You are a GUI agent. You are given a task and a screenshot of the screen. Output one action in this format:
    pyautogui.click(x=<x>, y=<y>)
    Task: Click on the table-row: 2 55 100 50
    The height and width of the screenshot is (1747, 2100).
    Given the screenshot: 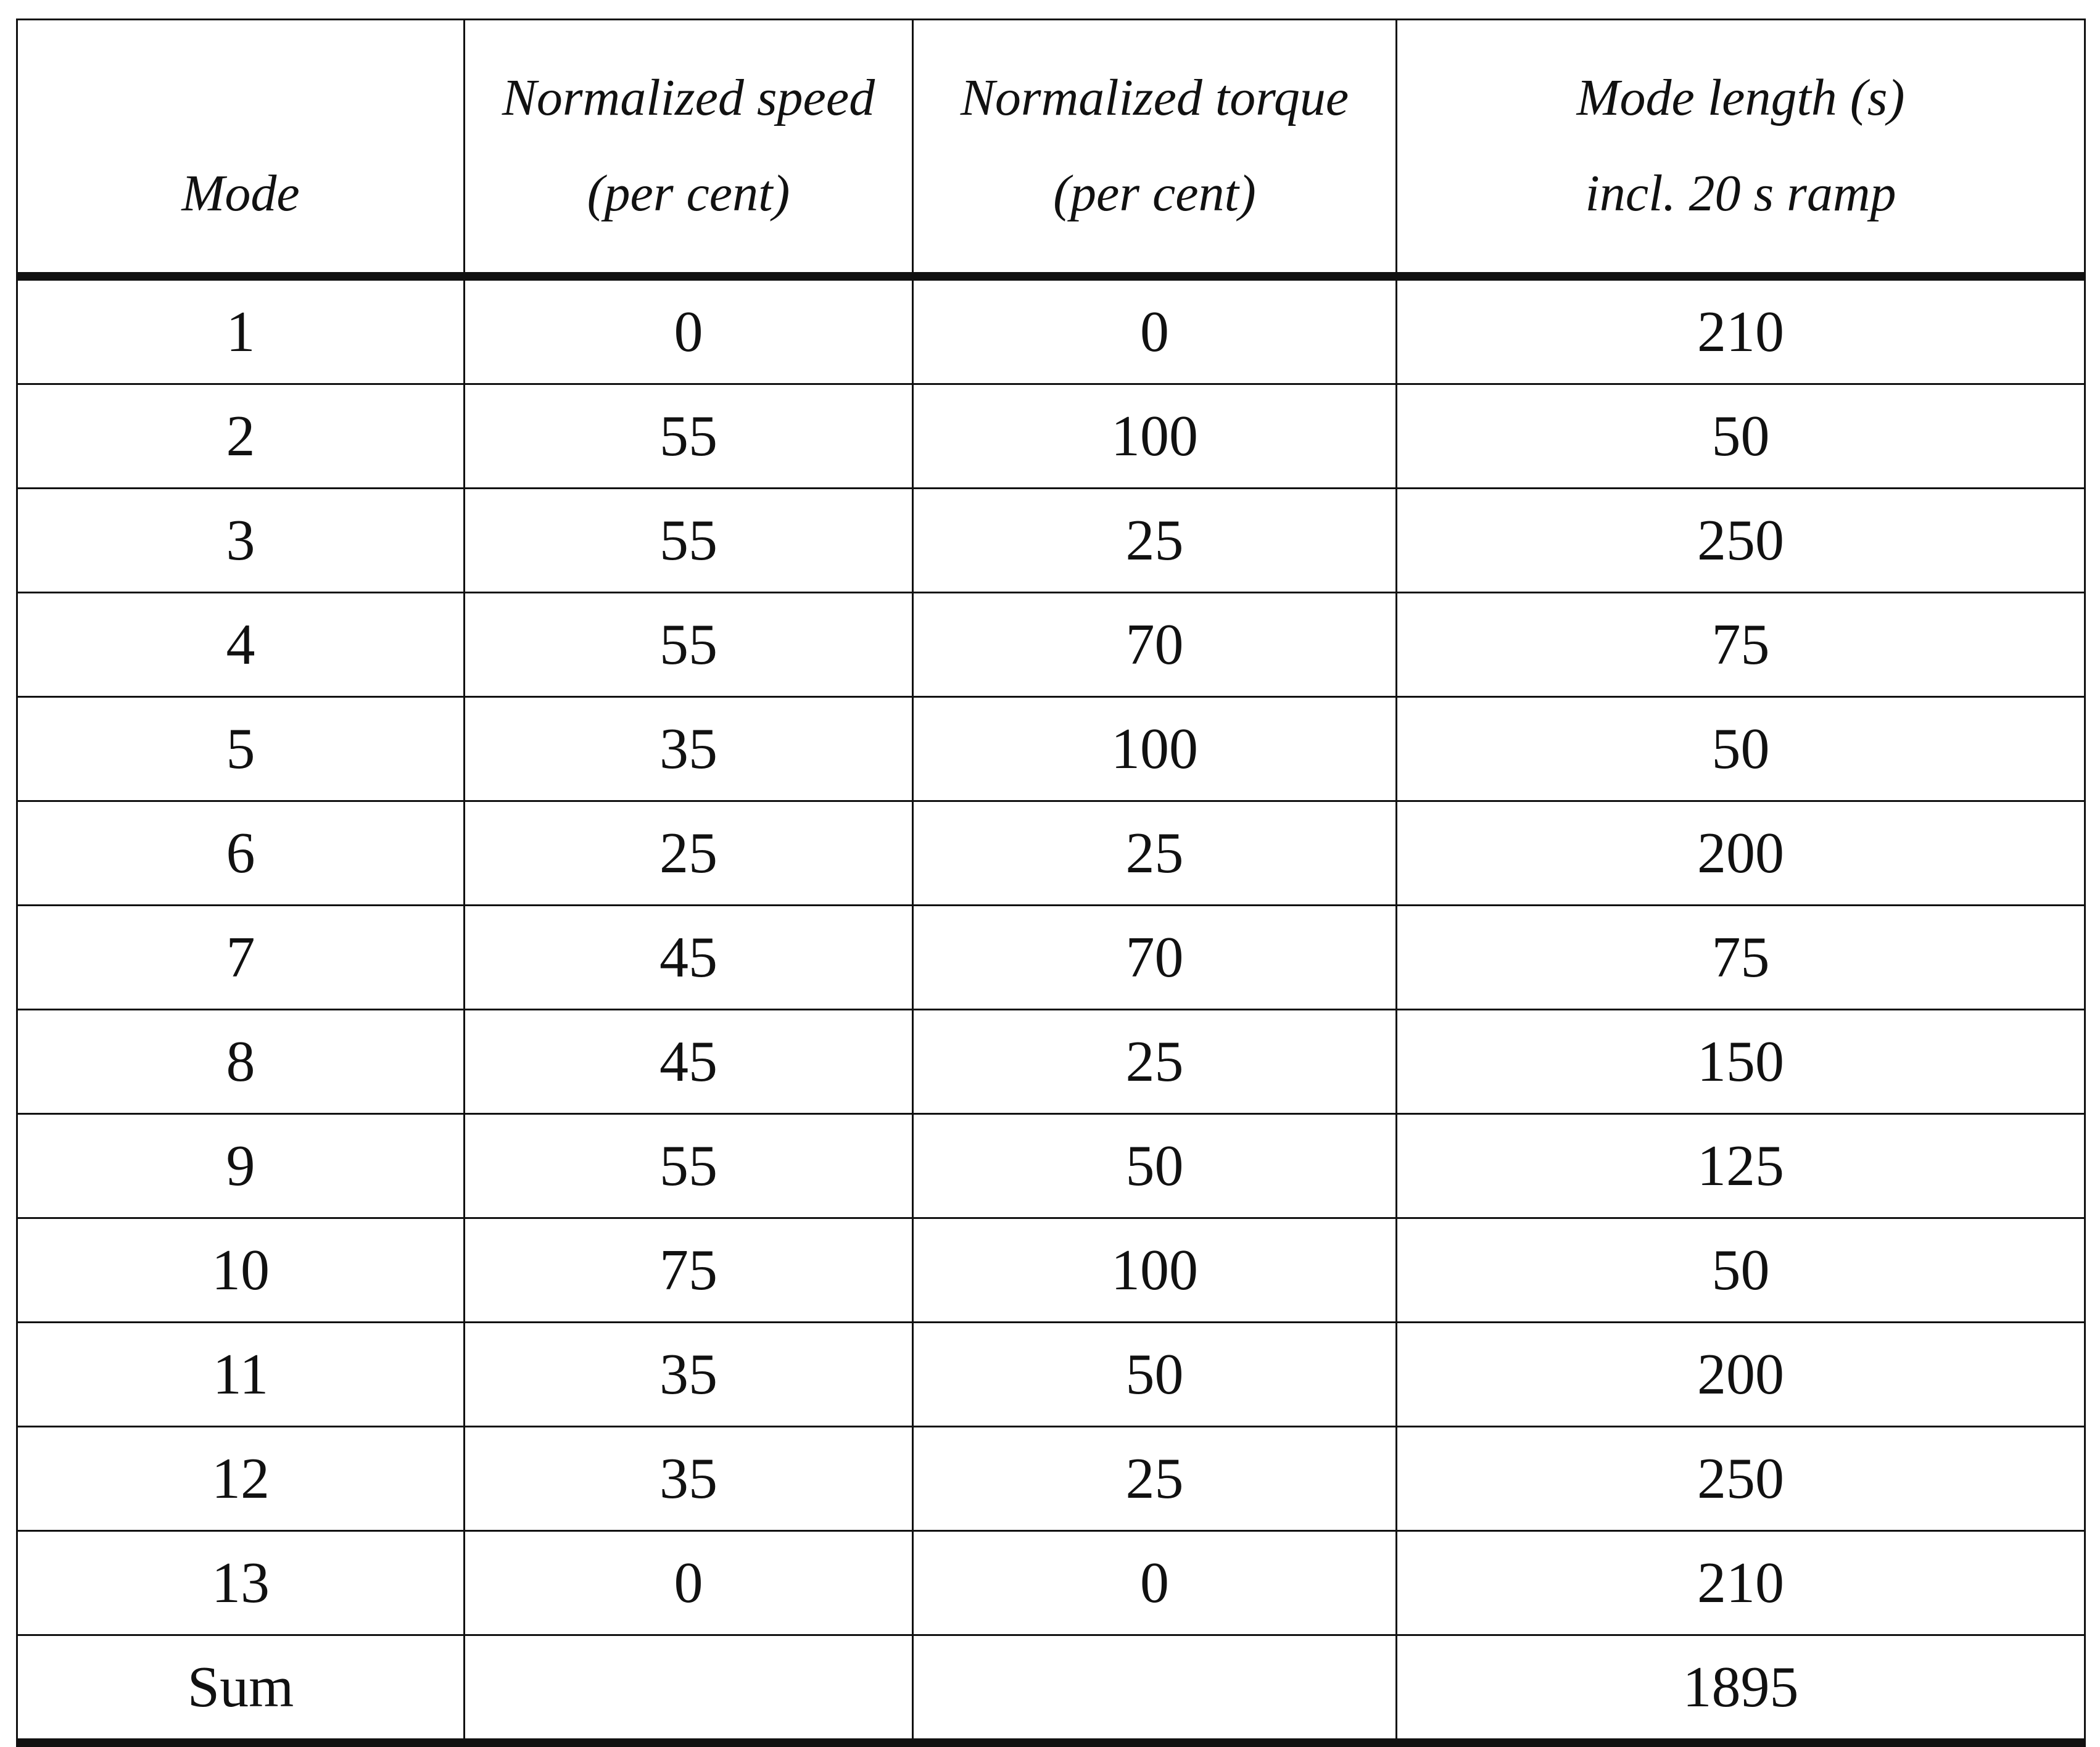 What is the action you would take?
    pyautogui.click(x=1051, y=436)
    